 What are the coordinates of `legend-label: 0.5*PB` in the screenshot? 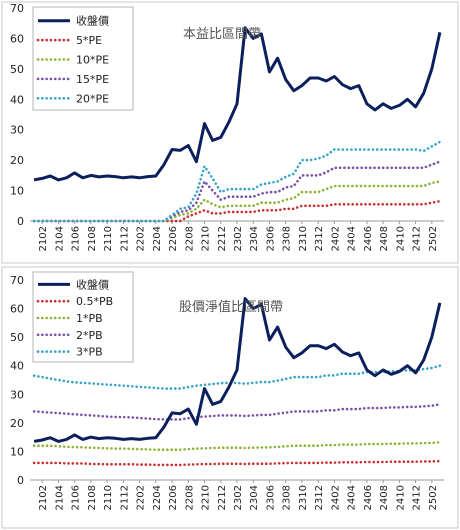 It's located at (94, 301).